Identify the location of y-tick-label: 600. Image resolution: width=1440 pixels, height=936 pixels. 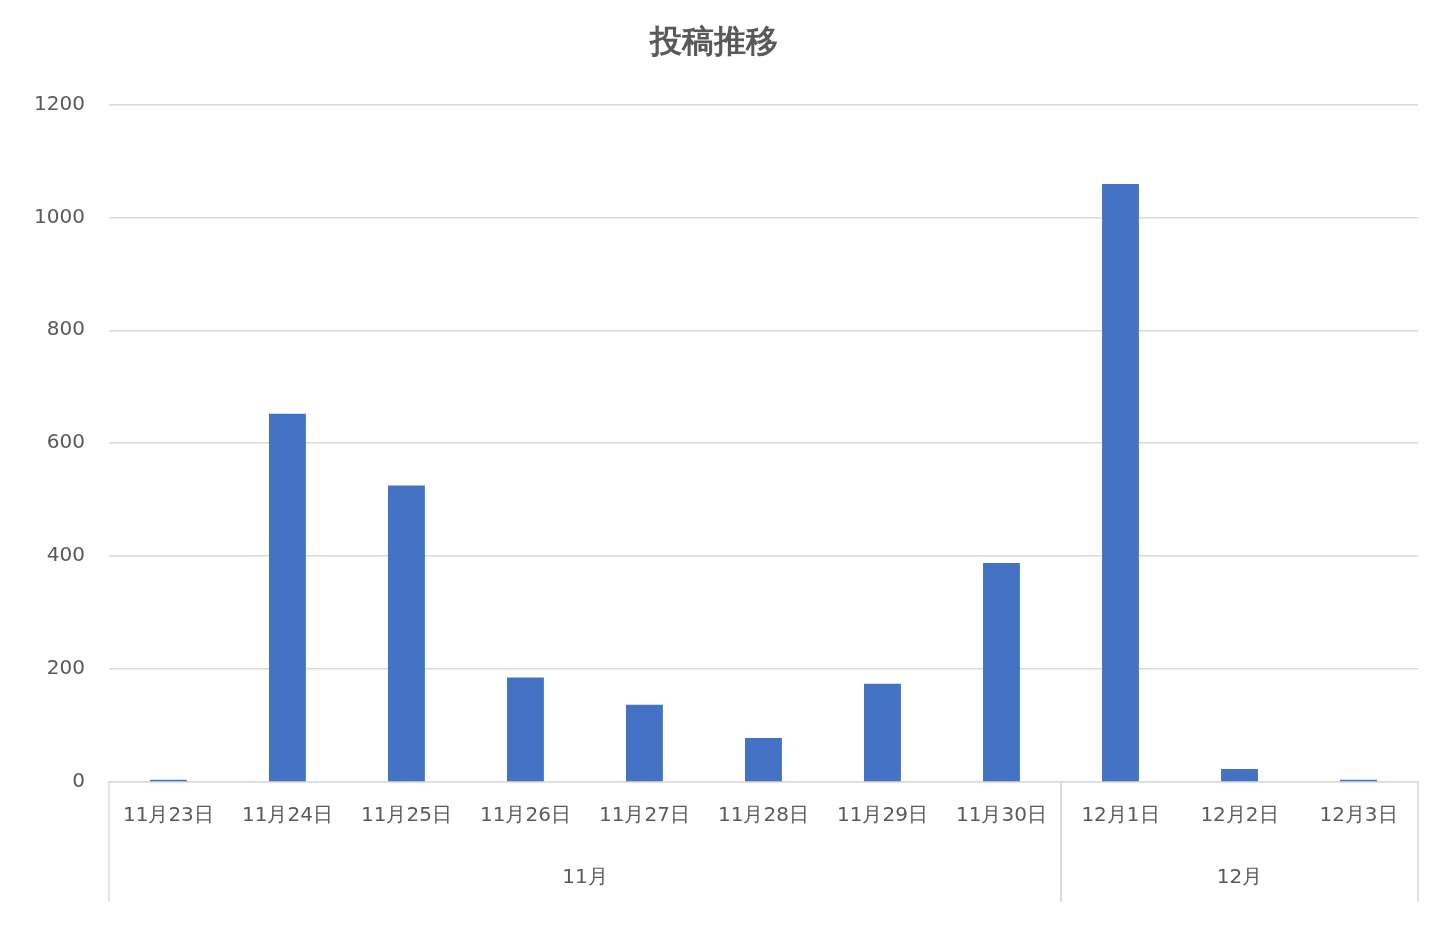
(65, 441).